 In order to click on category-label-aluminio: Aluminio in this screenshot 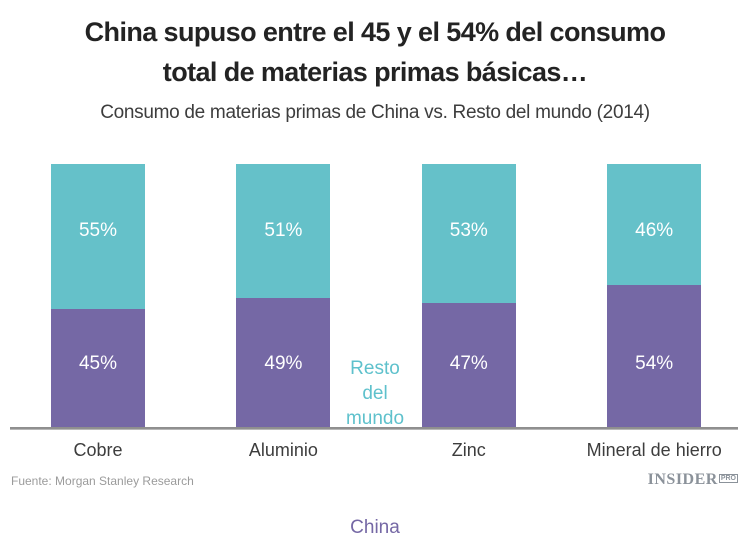, I will do `click(283, 450)`.